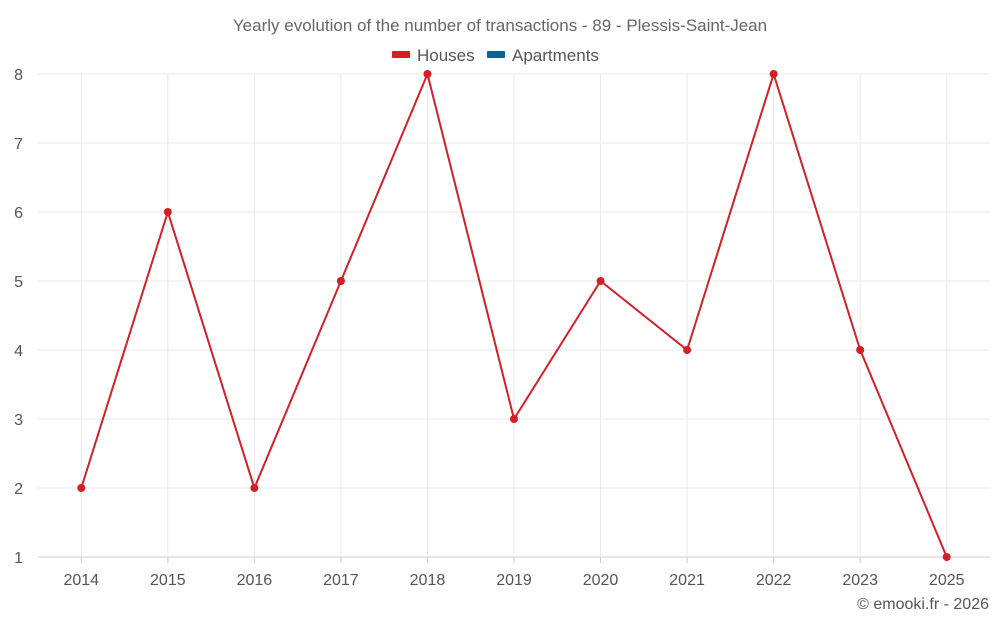 The width and height of the screenshot is (1000, 625). What do you see at coordinates (687, 580) in the screenshot?
I see `x-tick-label: 2021` at bounding box center [687, 580].